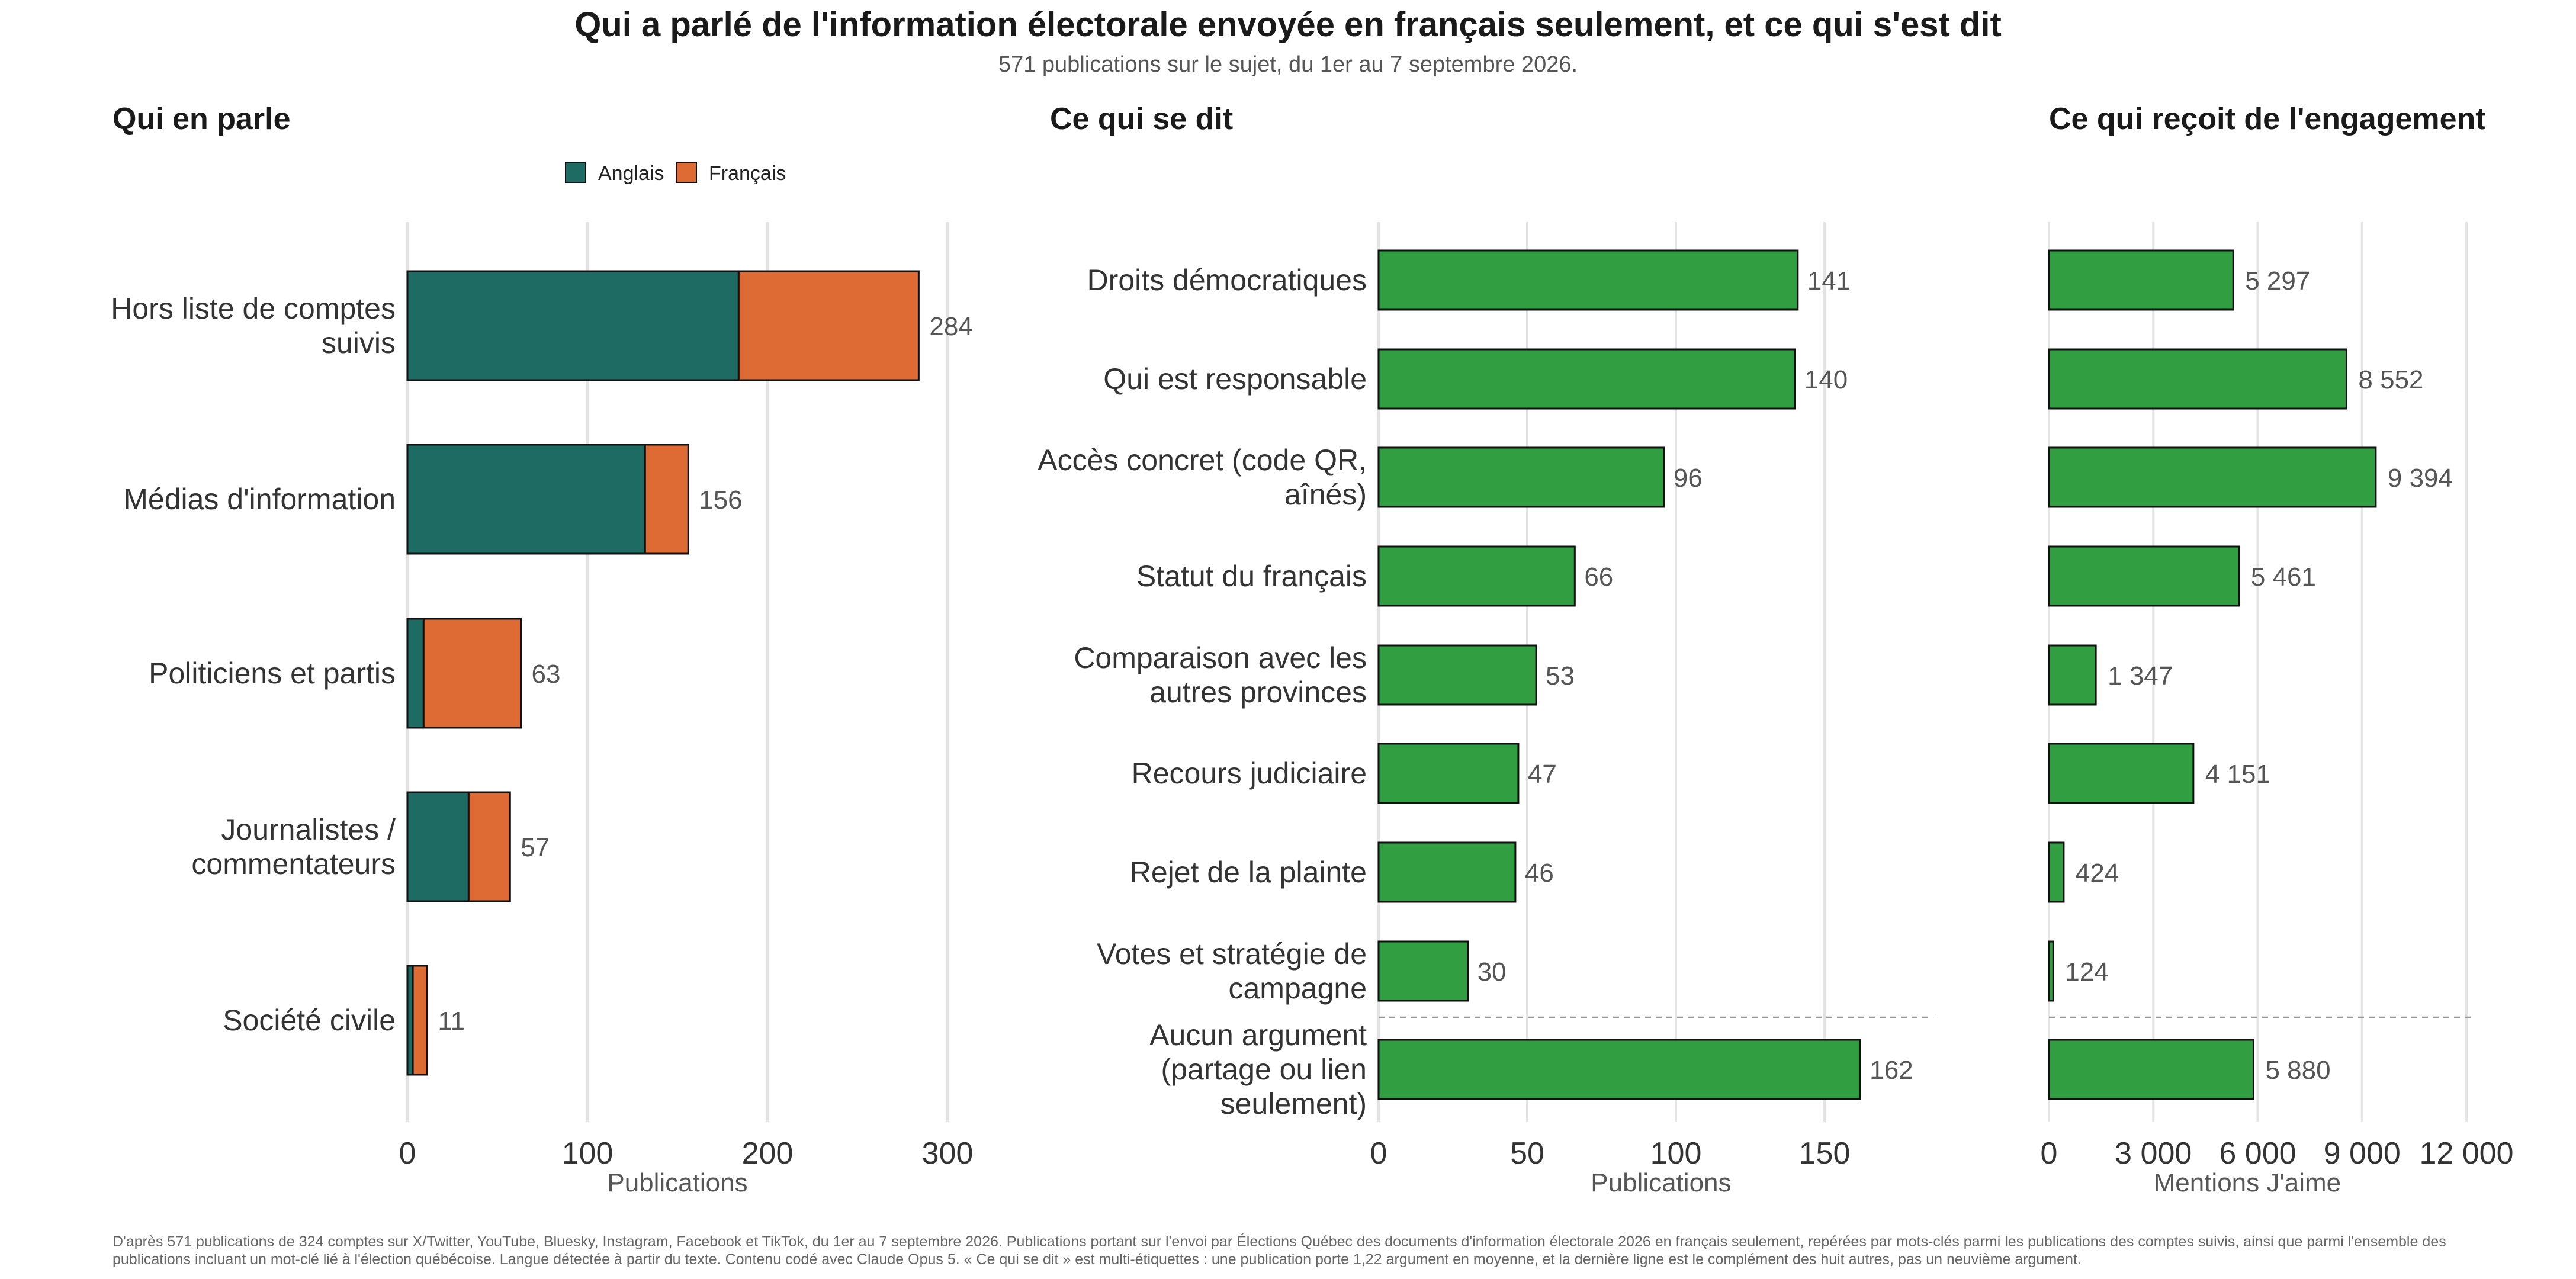 The image size is (2576, 1279). Describe the element at coordinates (2283, 578) in the screenshot. I see `data-label: 5 461` at that location.